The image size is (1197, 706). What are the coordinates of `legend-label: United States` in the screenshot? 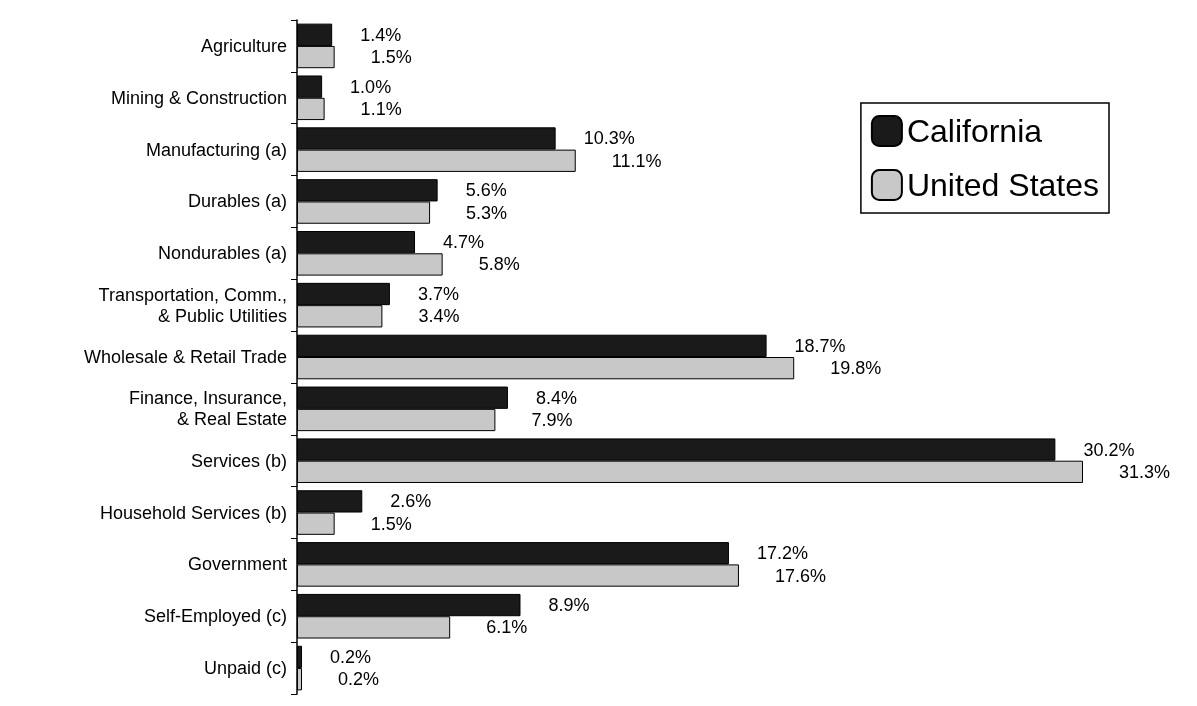 It's located at (1002, 185).